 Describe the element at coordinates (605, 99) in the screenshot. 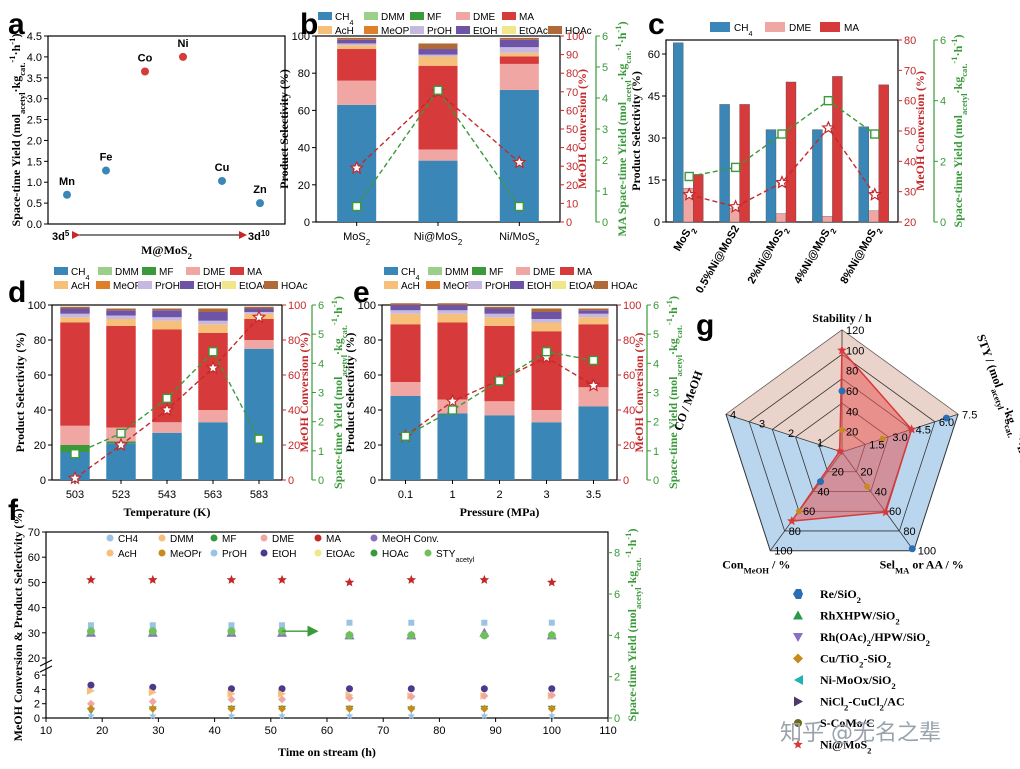

I see `y3-tick-label: 4` at that location.